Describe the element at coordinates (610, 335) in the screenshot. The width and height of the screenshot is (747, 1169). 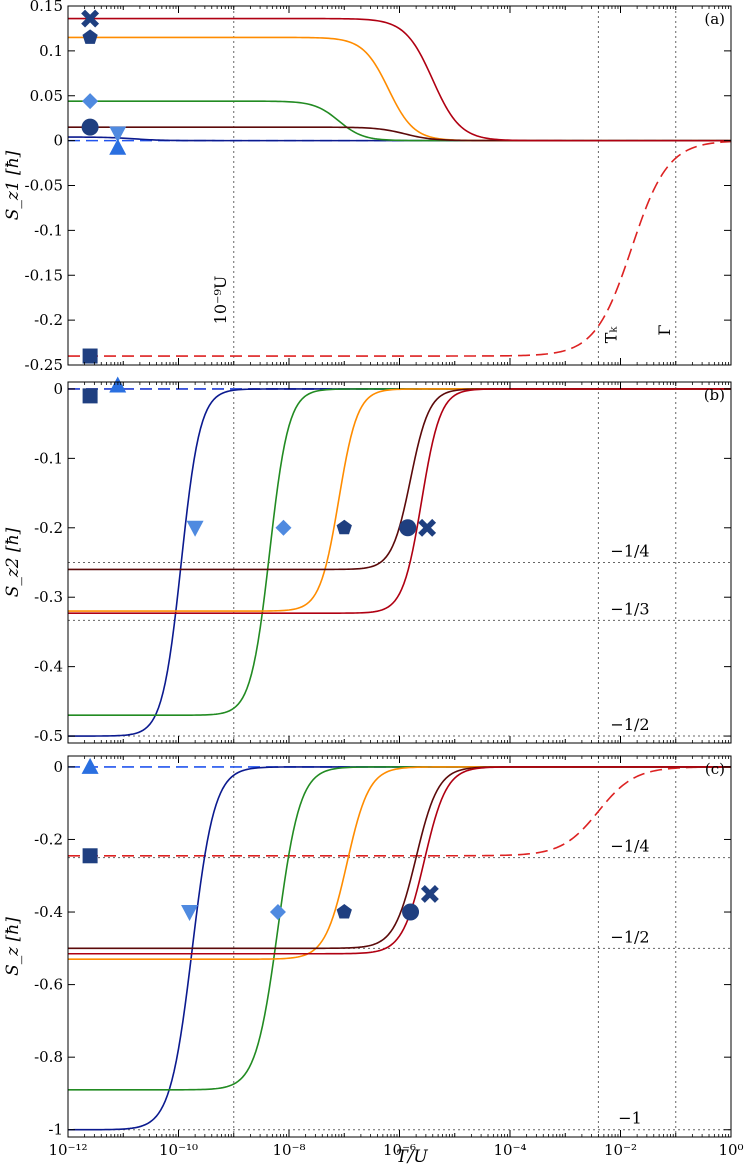
I see `vline-label-tk: Tₖ` at that location.